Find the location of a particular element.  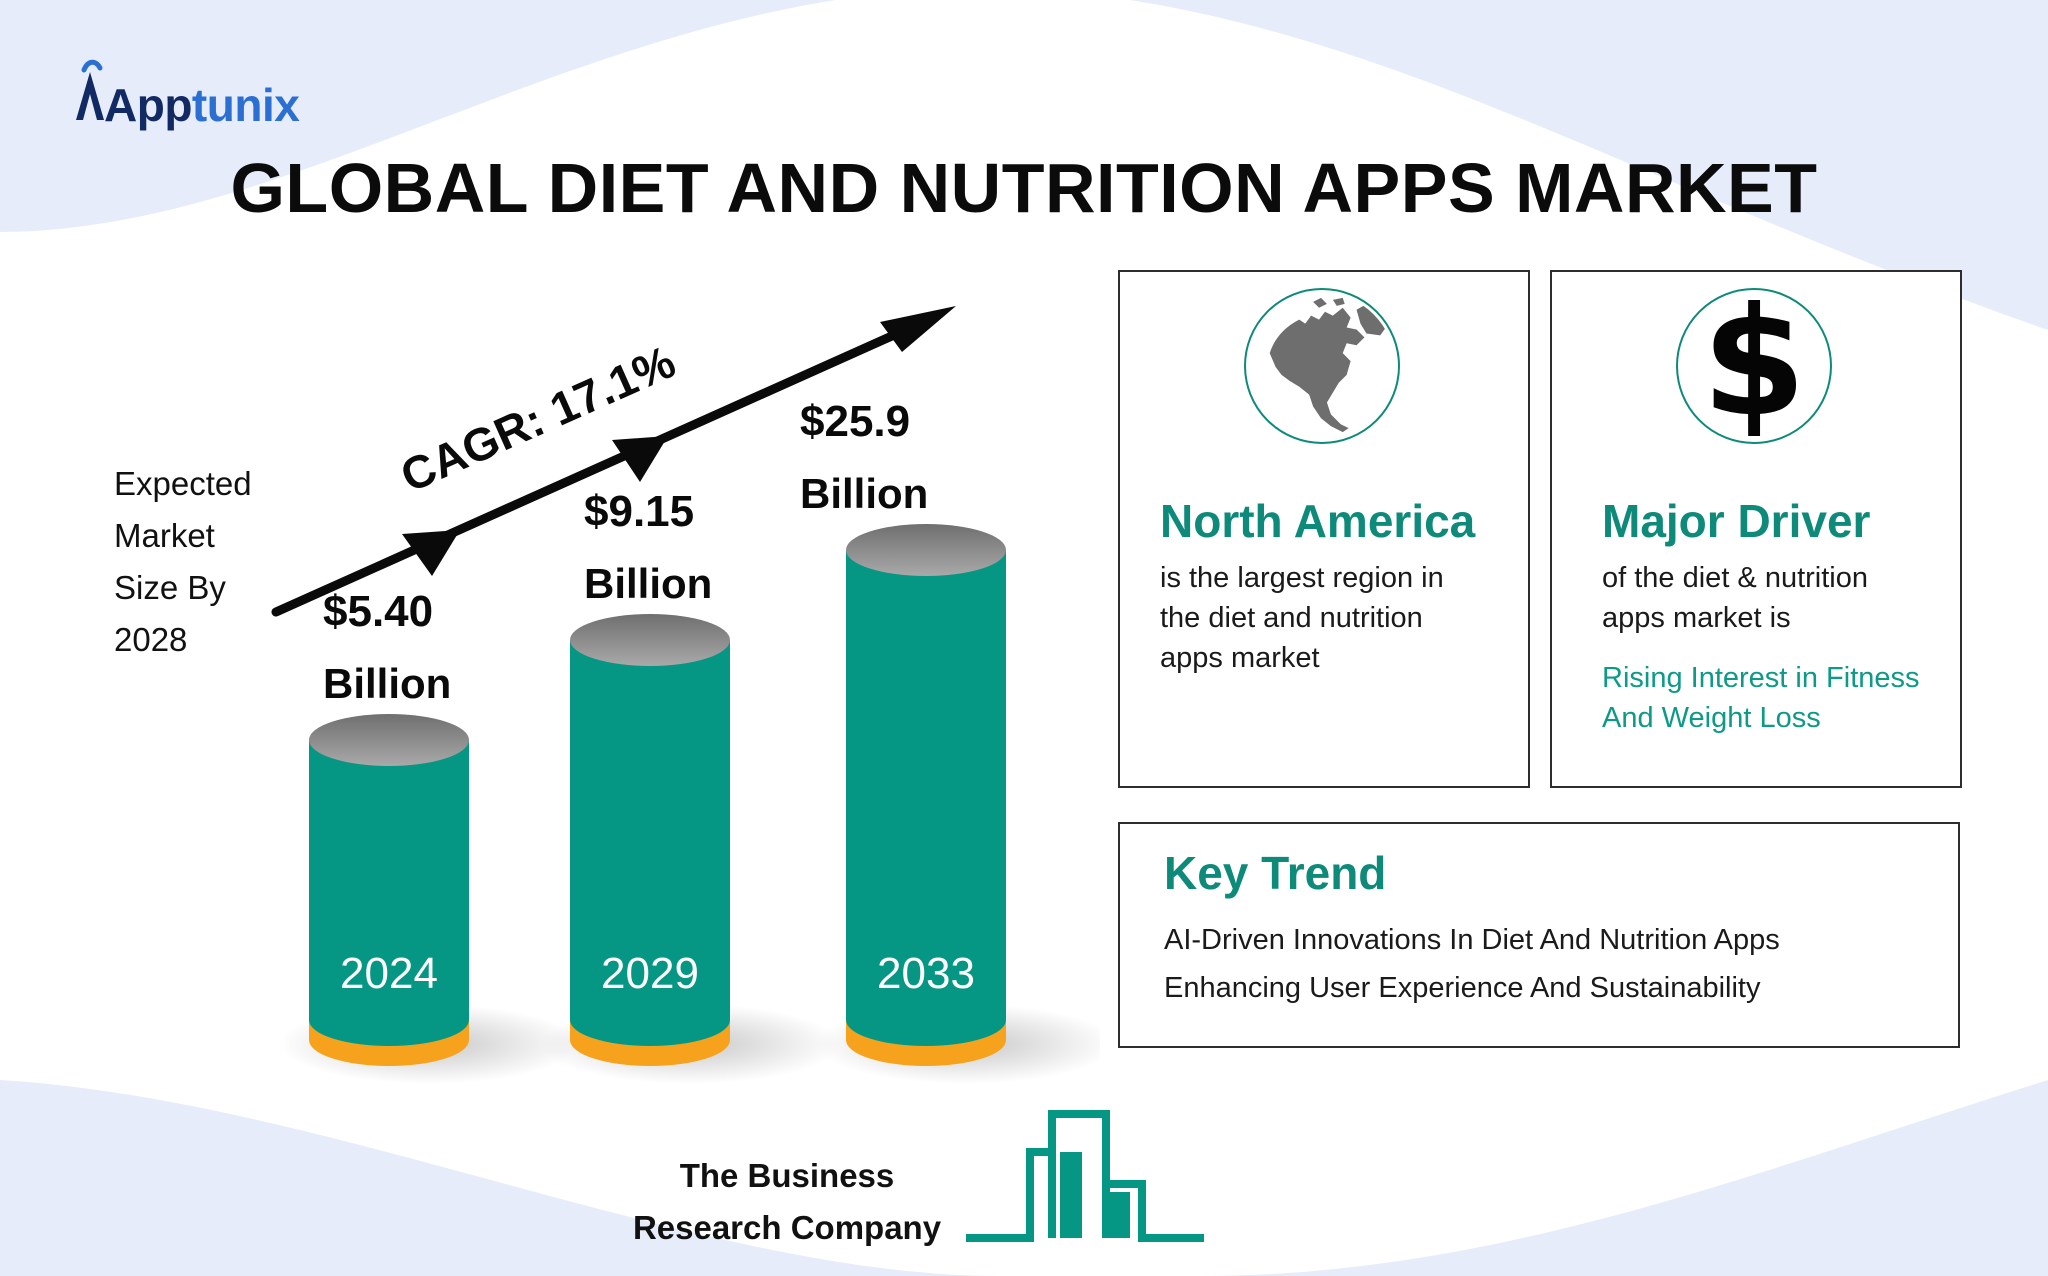

source-line: Research Company is located at coordinates (787, 1227).